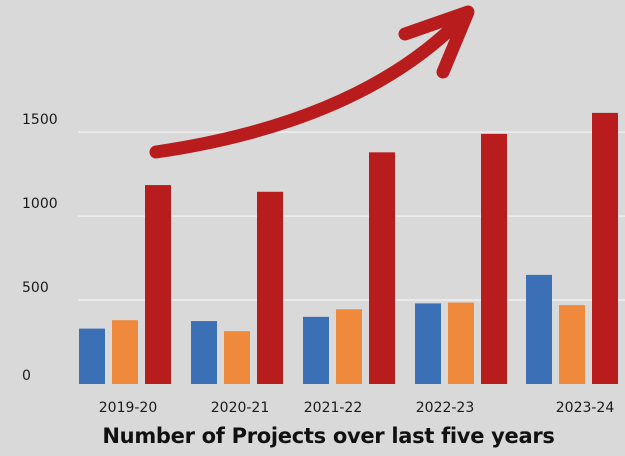 Image resolution: width=625 pixels, height=456 pixels. I want to click on x-axis-category-labels: 2019-20 2020-21 2021-22 2022-23 2023-24, so click(357, 408).